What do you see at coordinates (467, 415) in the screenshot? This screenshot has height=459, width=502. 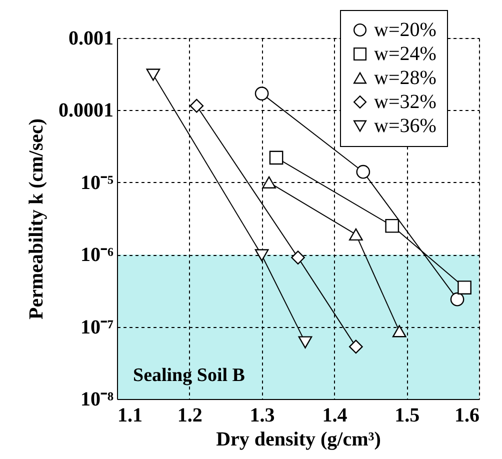 I see `x-tick-label: 1.6` at bounding box center [467, 415].